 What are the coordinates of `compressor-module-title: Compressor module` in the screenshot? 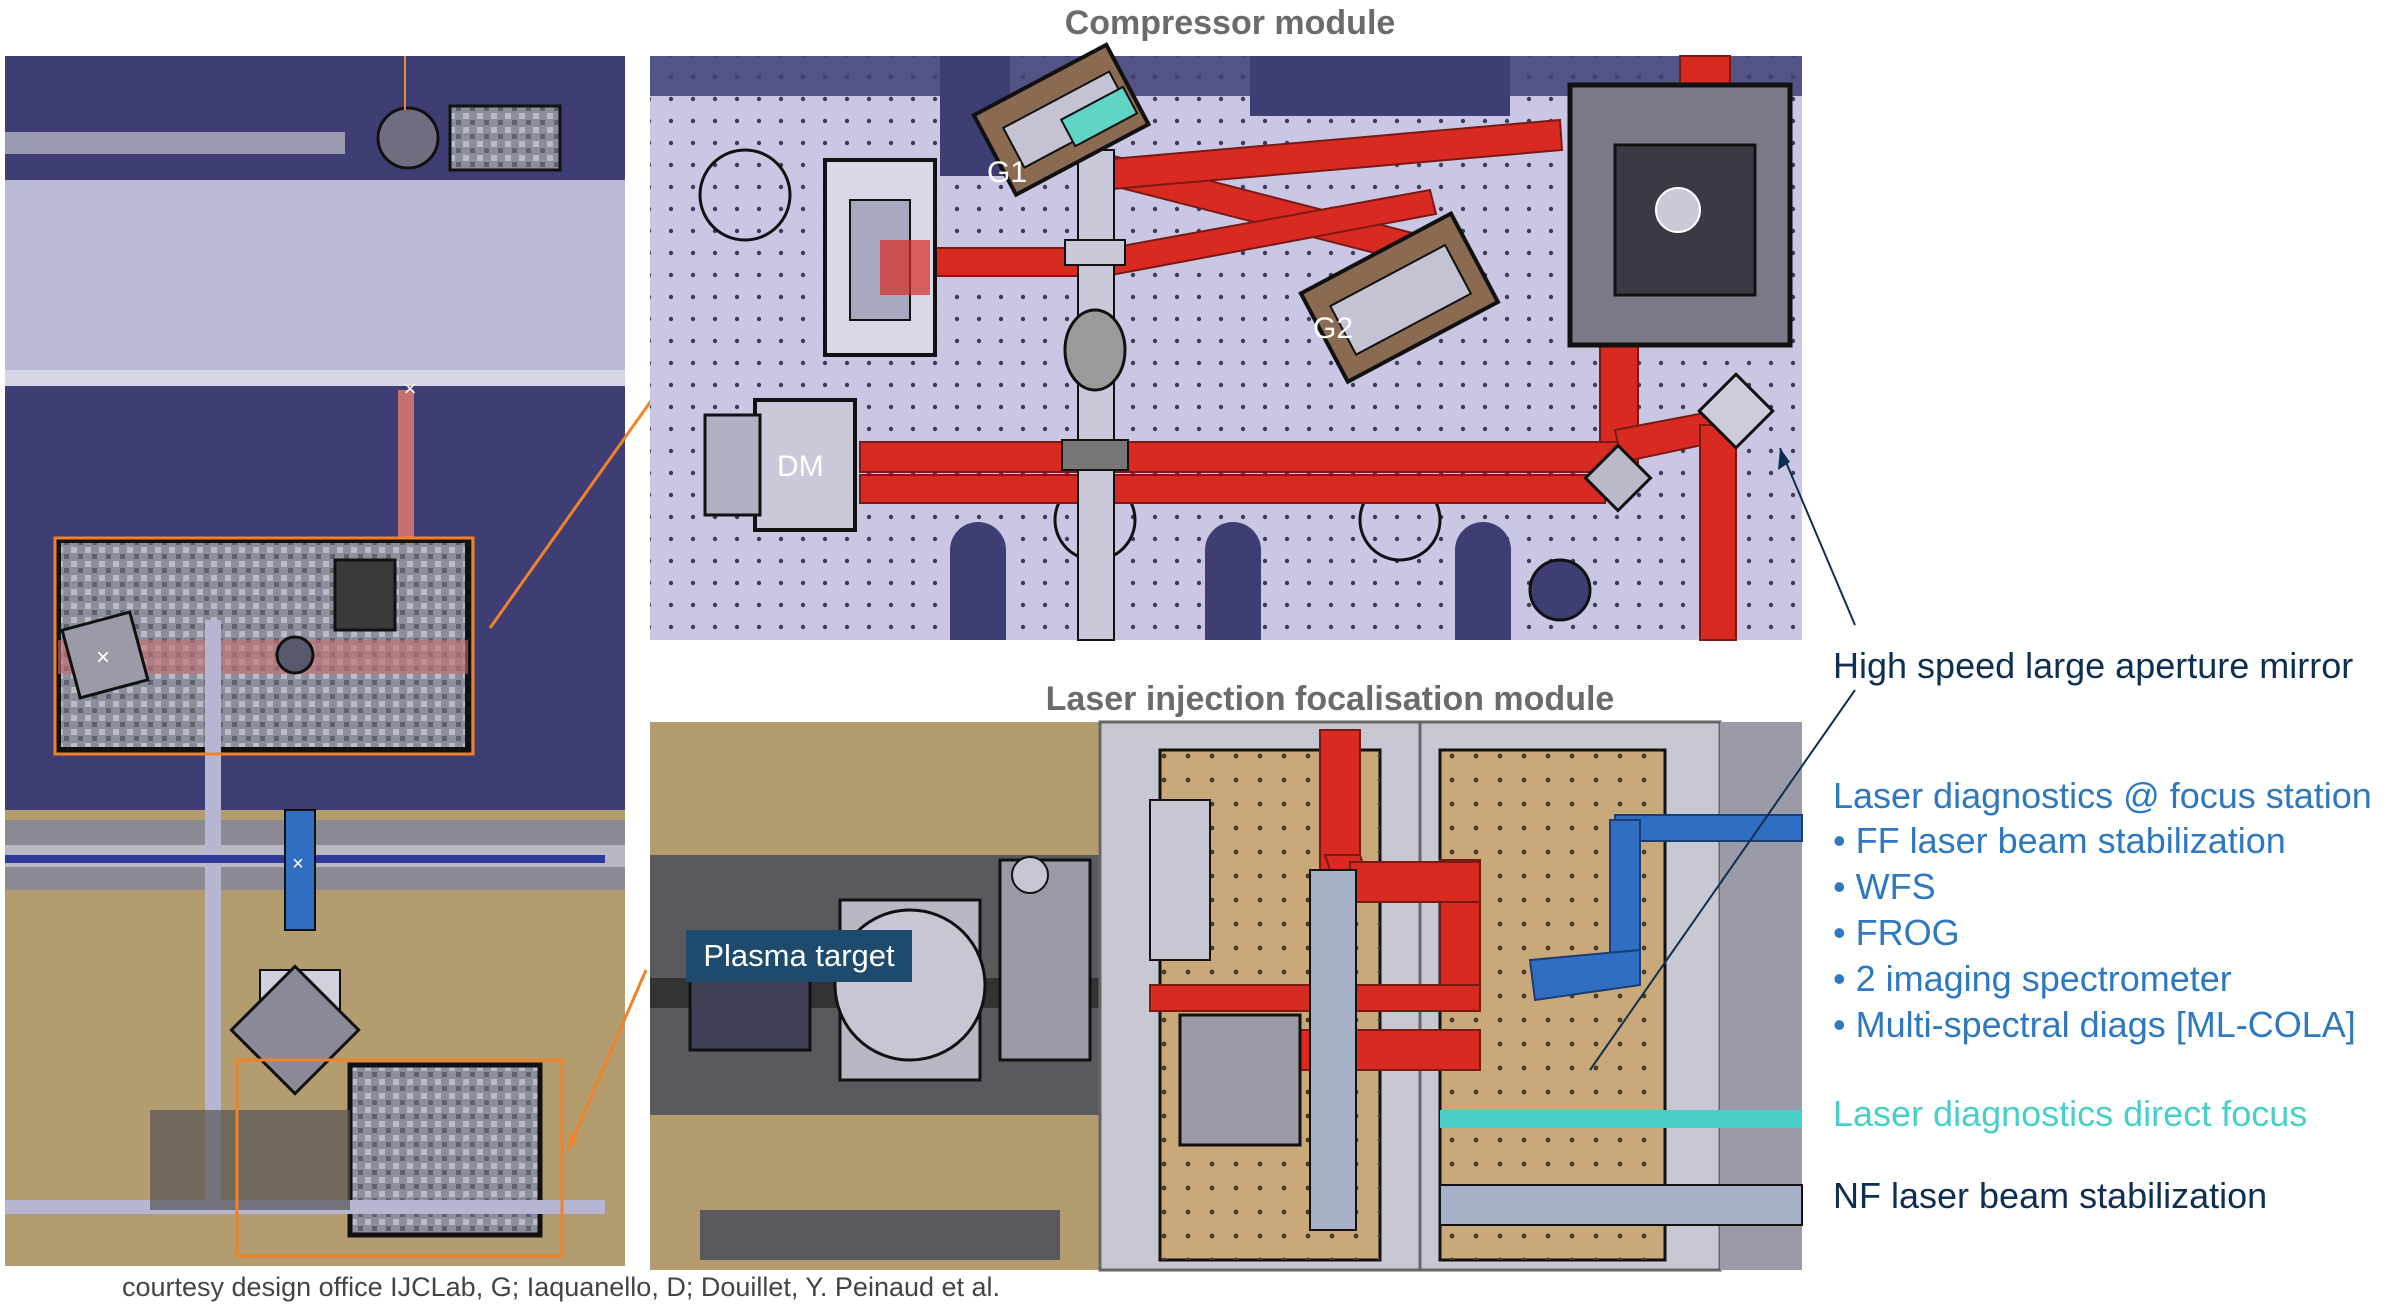 It's located at (1230, 23).